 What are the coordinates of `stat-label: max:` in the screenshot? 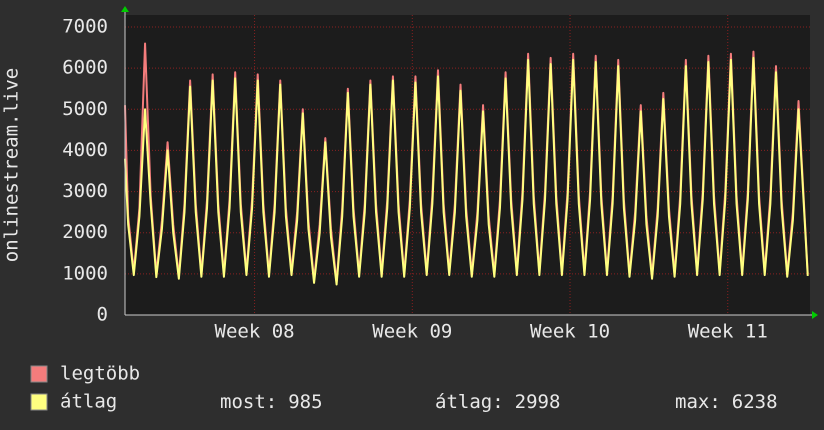 It's located at (698, 402).